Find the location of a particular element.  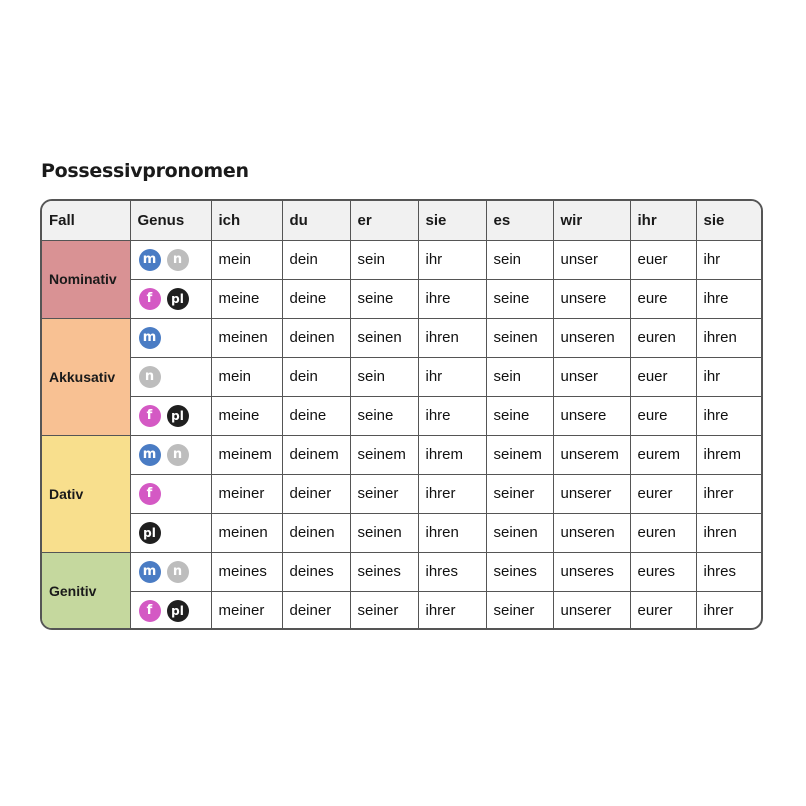

header-row: Fall Genus ich du er sie es wir ihr sie is located at coordinates (401, 221).